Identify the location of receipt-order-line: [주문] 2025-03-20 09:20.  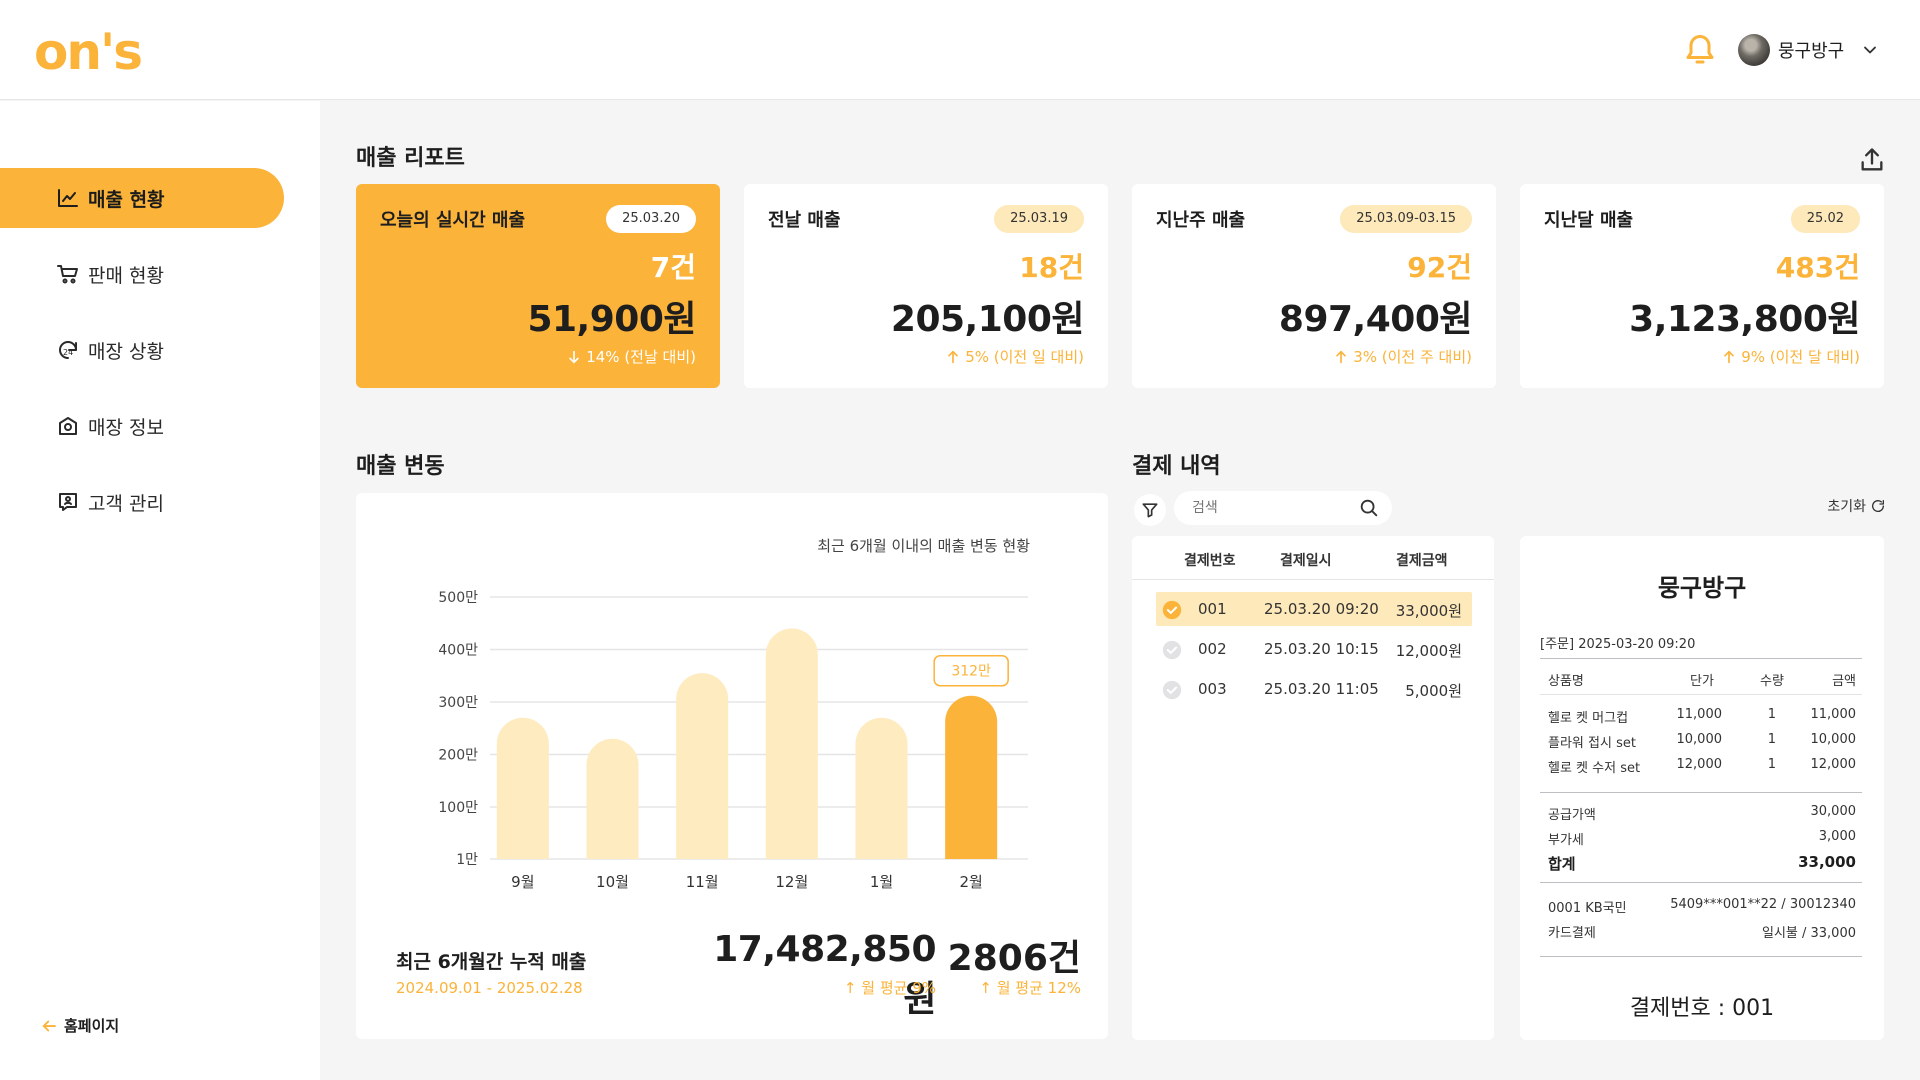
(1618, 644).